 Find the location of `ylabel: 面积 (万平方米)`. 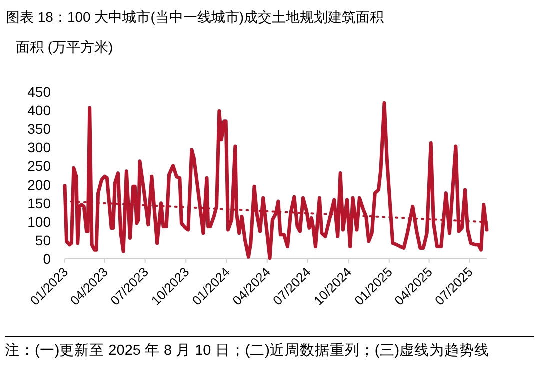

ylabel: 面积 (万平方米) is located at coordinates (65, 47).